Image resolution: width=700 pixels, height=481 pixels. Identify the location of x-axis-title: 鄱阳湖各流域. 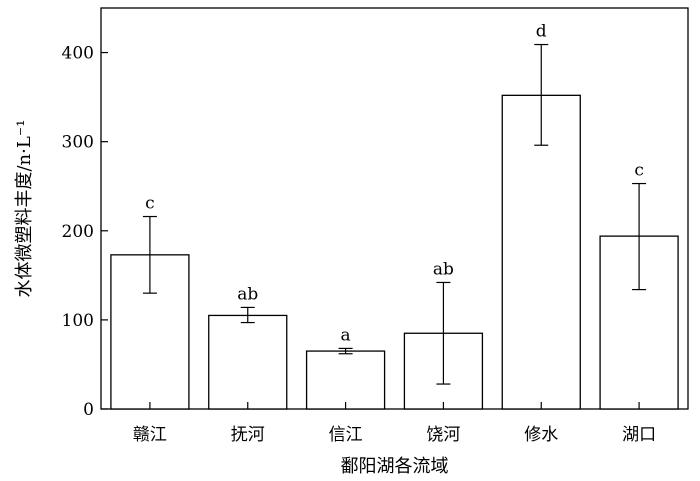
(395, 466).